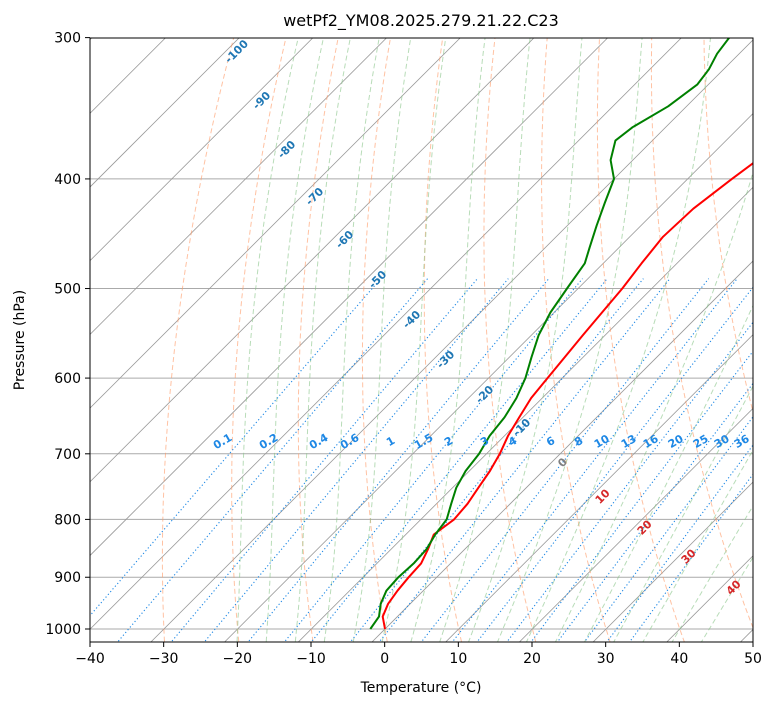 Image resolution: width=775 pixels, height=708 pixels. Describe the element at coordinates (67, 290) in the screenshot. I see `y-tick-label: 500` at that location.